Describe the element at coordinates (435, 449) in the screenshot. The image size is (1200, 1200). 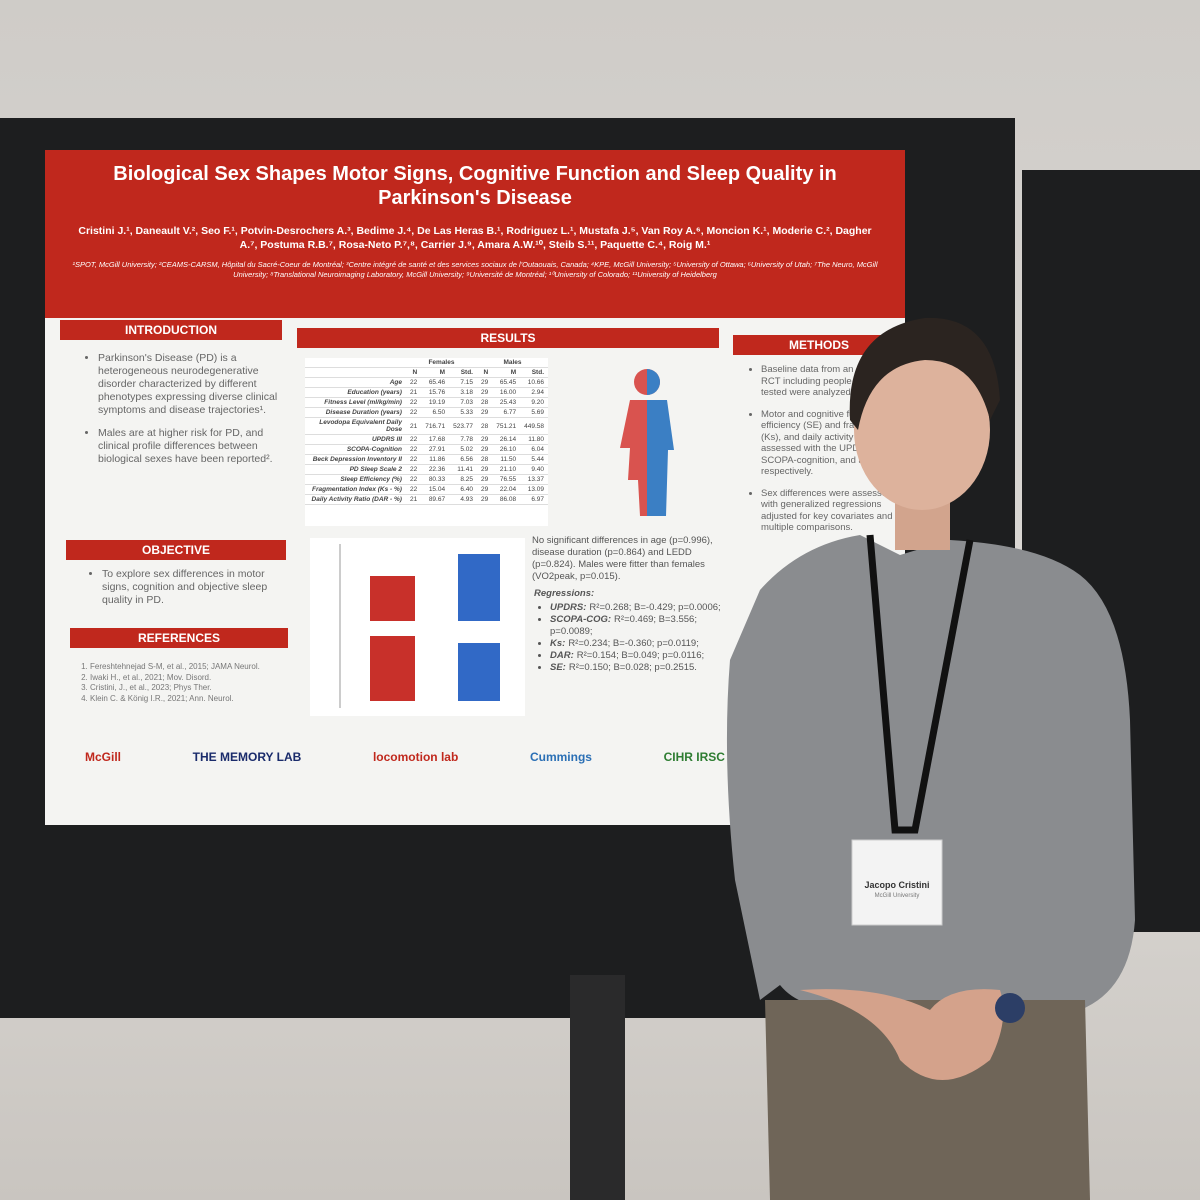
I see `table-cell: 27.91` at that location.